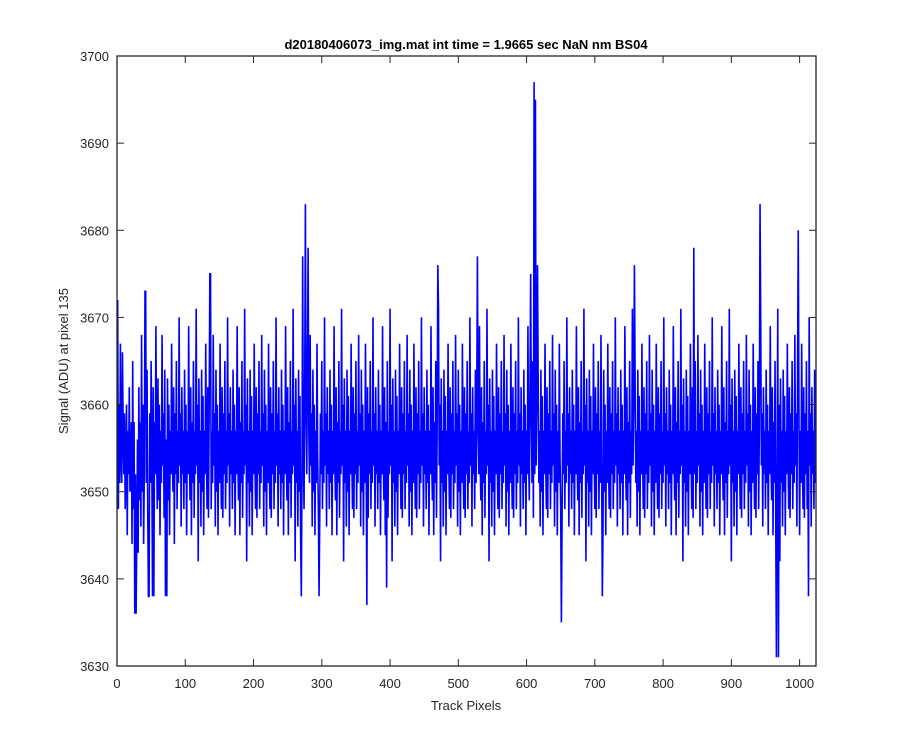 The width and height of the screenshot is (900, 755). What do you see at coordinates (254, 683) in the screenshot?
I see `x-tick-label: 200` at bounding box center [254, 683].